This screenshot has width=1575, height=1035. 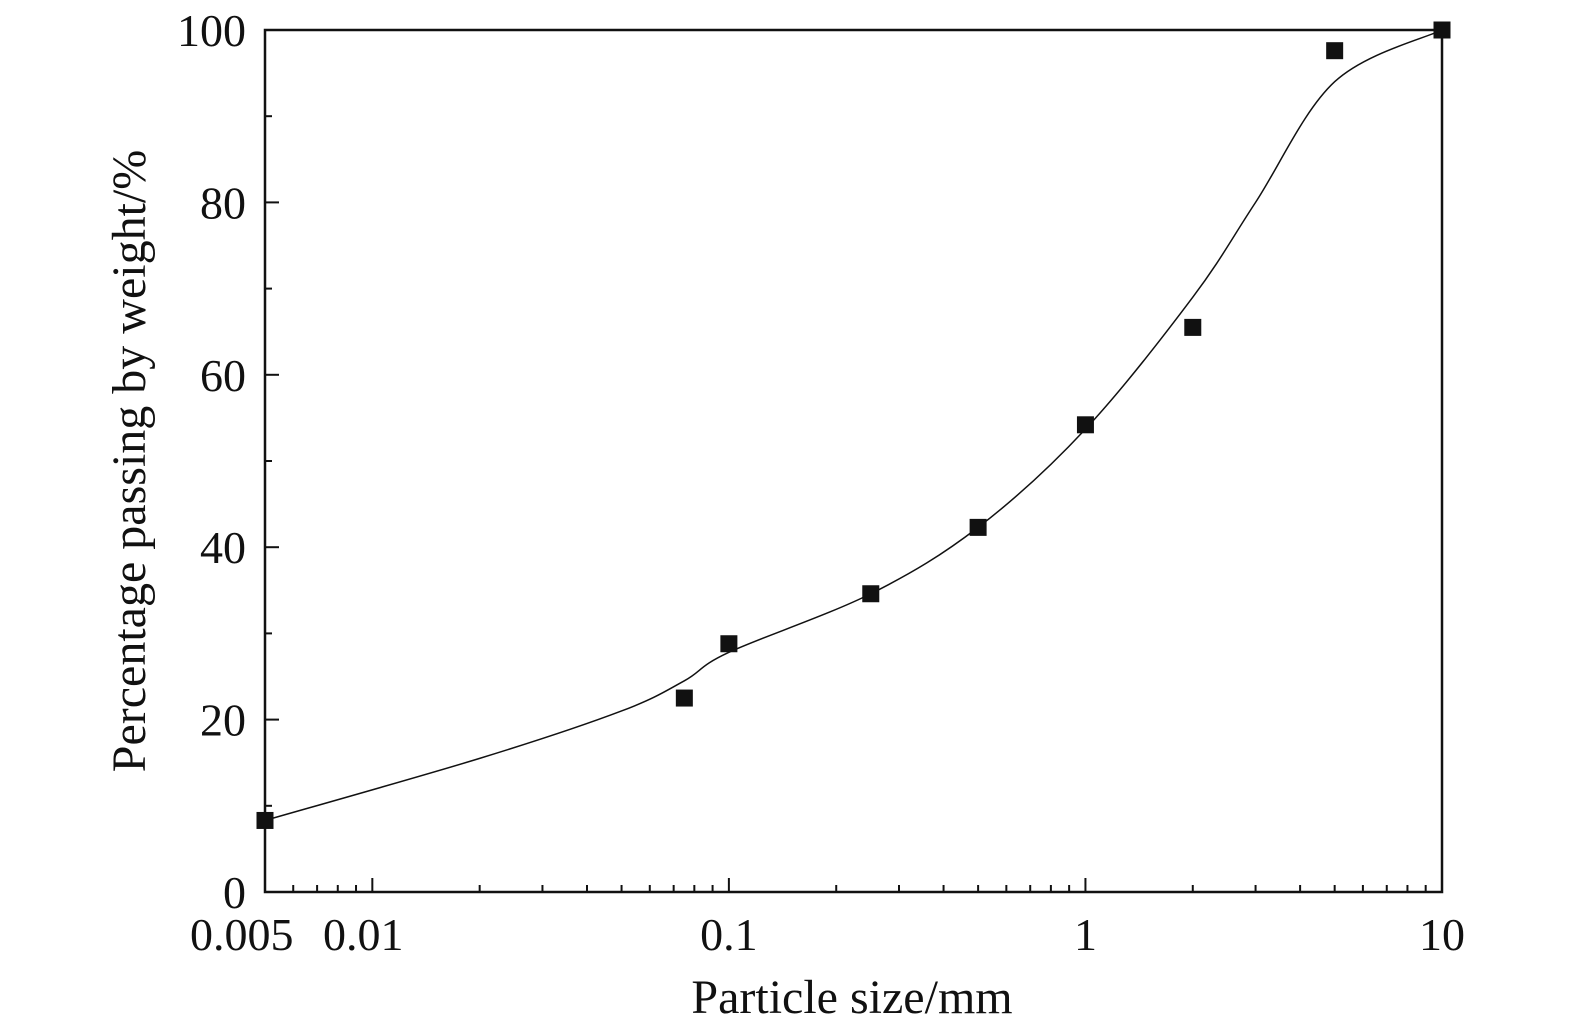 I want to click on x-tick-label: 0.01, so click(x=363, y=934).